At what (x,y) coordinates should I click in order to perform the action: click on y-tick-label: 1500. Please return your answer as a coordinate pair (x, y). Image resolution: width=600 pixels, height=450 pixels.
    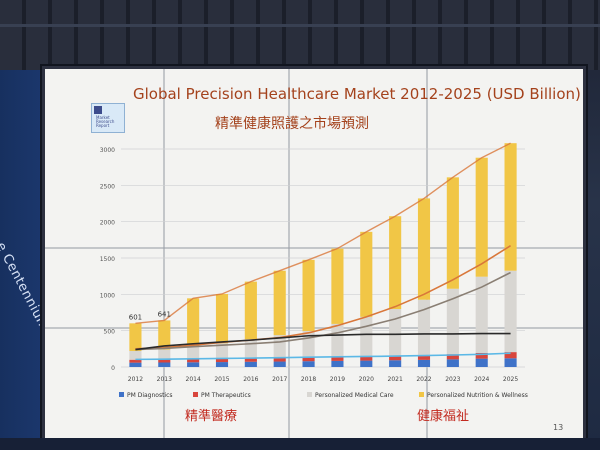
    Looking at the image, I should click on (107, 259).